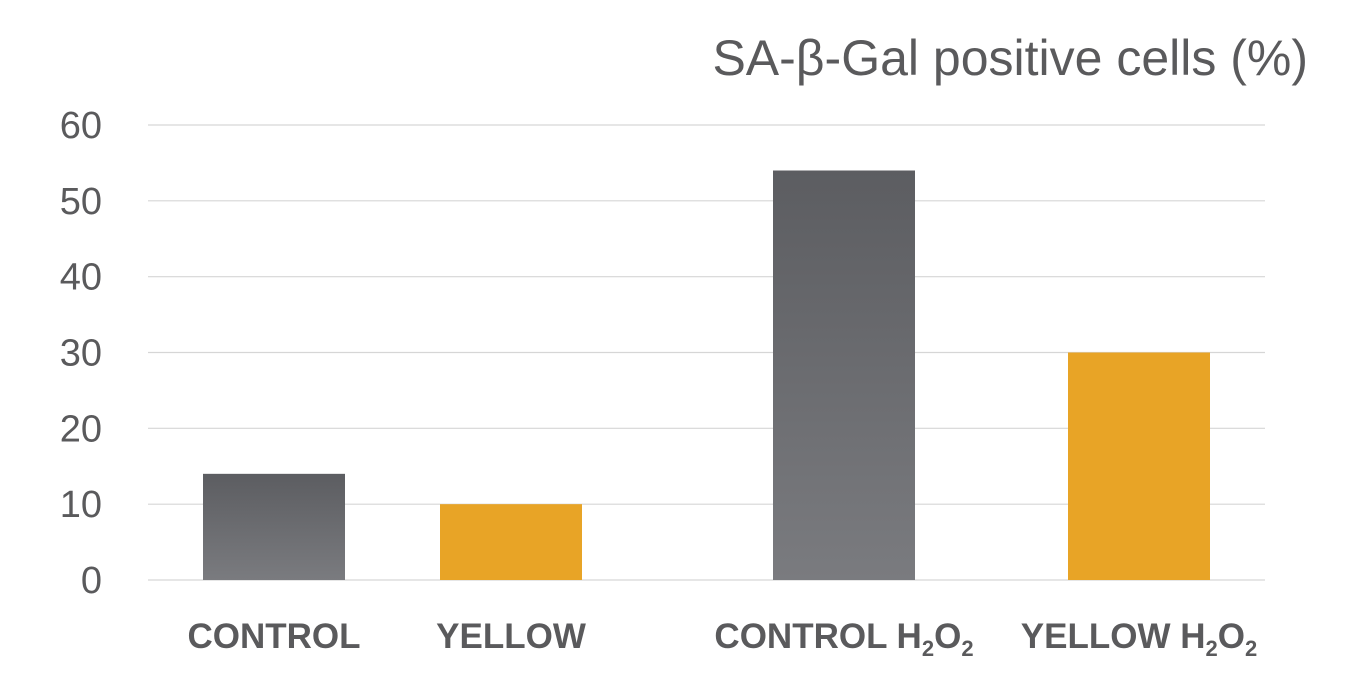 The height and width of the screenshot is (690, 1350). What do you see at coordinates (511, 542) in the screenshot?
I see `bar-yellow` at bounding box center [511, 542].